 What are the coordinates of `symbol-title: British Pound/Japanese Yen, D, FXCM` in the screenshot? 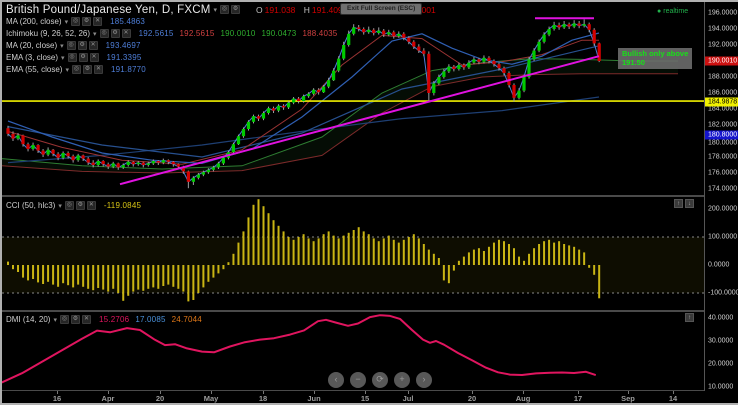 It's located at (108, 9).